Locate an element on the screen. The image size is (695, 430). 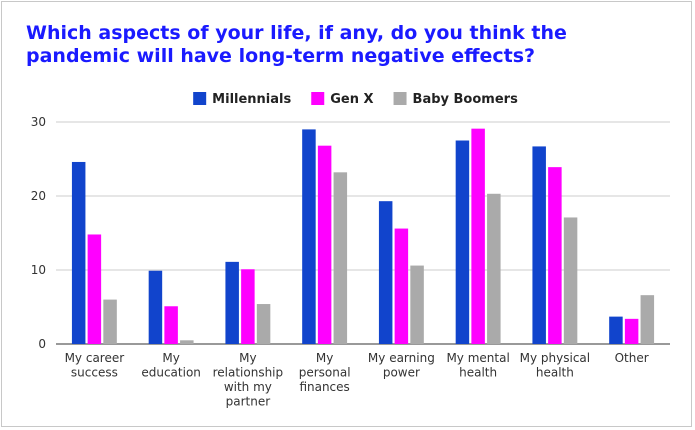
x-tick-label: My earning power is located at coordinates (401, 365).